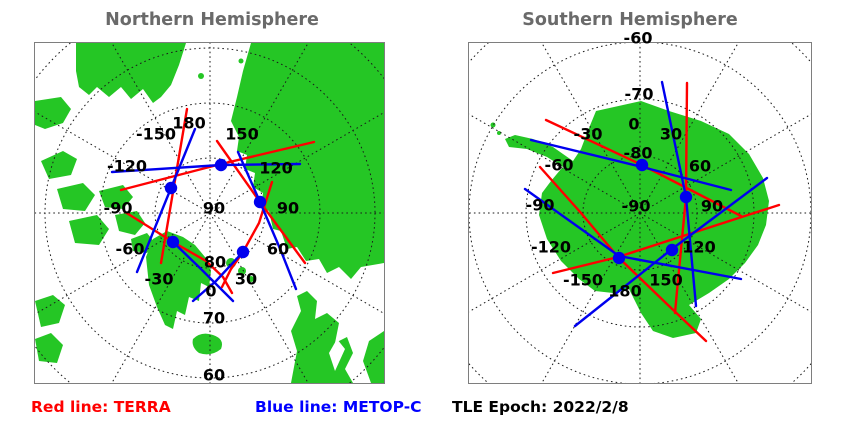 Image resolution: width=850 pixels, height=425 pixels. Describe the element at coordinates (212, 20) in the screenshot. I see `north-title: Northern Hemisphere` at that location.